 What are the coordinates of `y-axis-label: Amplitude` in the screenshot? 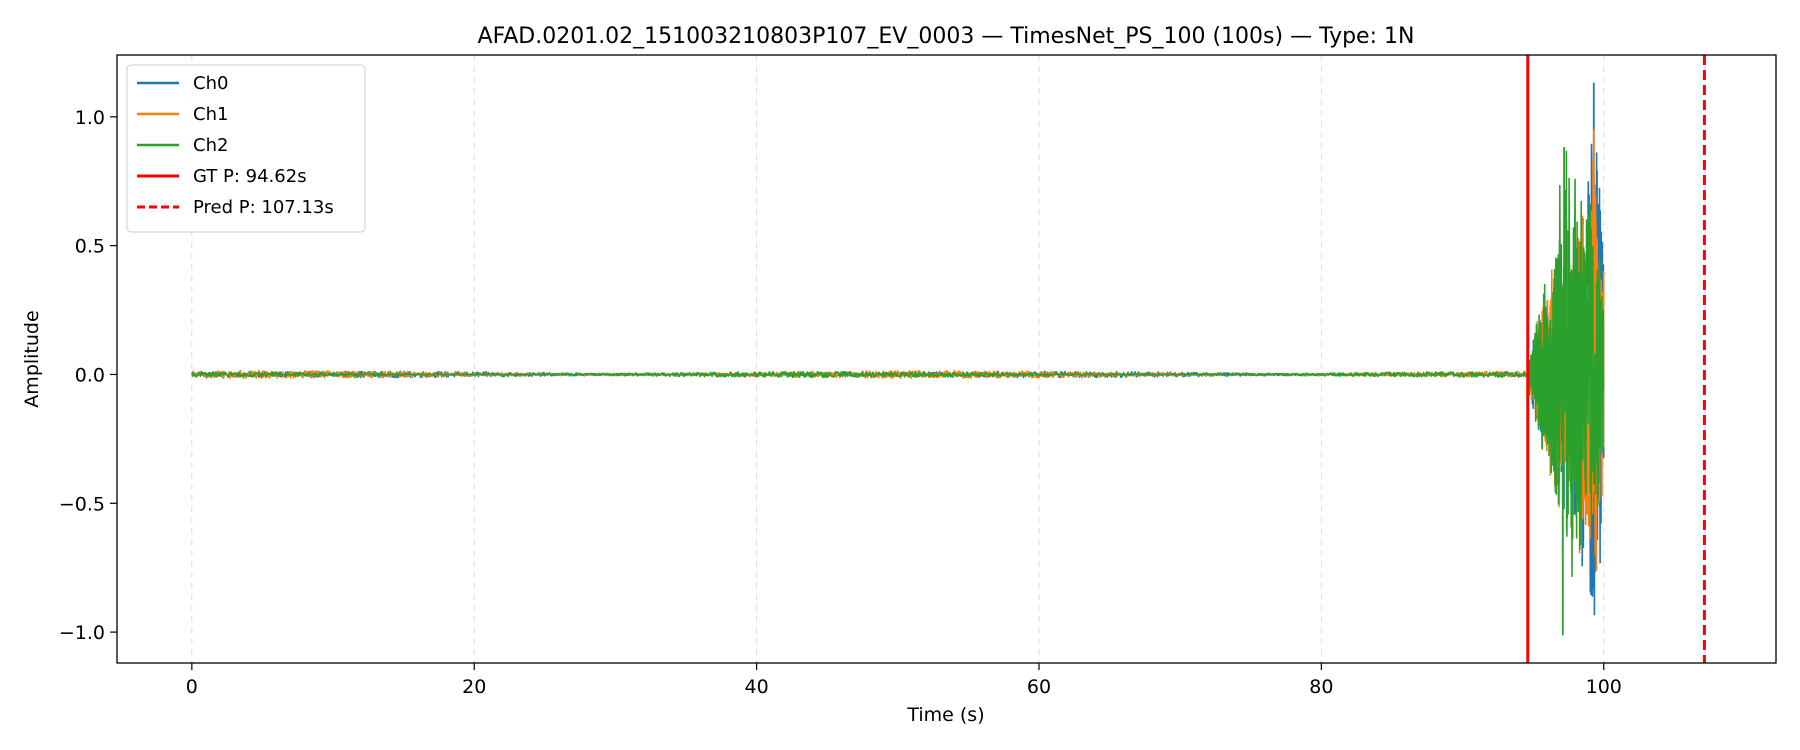 It's located at (32, 358).